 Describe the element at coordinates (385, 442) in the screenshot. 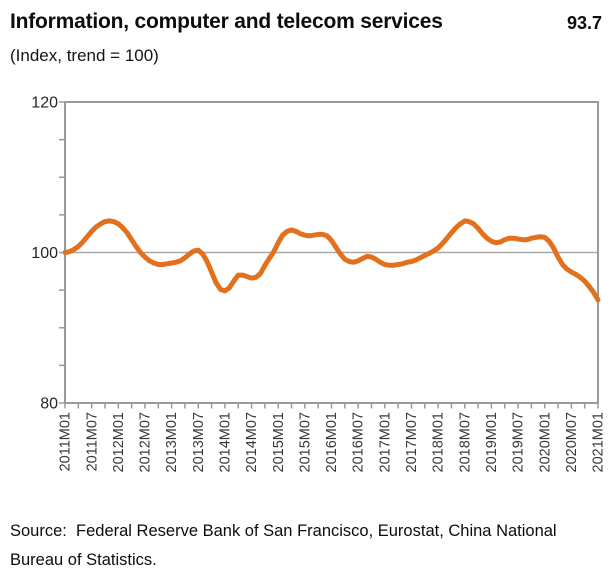

I see `x-axis-label: 2017M01` at that location.